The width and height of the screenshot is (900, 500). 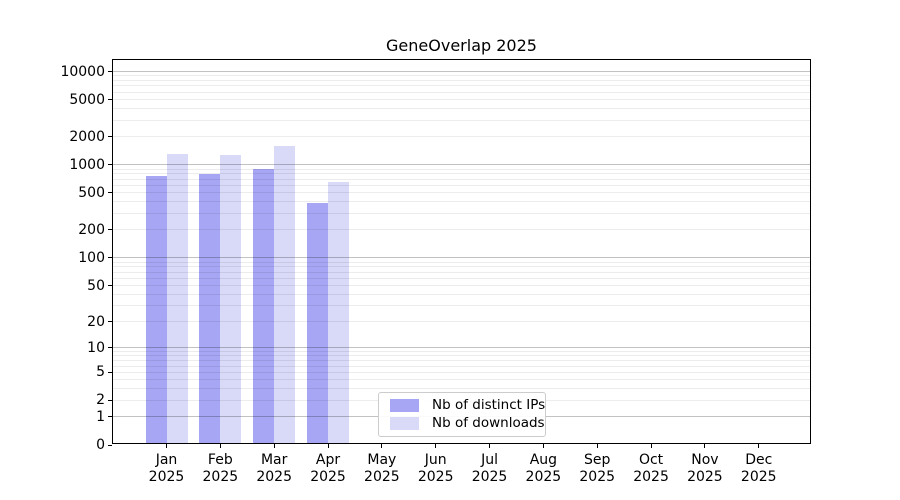 I want to click on y-tick-label: 10, so click(x=96, y=347).